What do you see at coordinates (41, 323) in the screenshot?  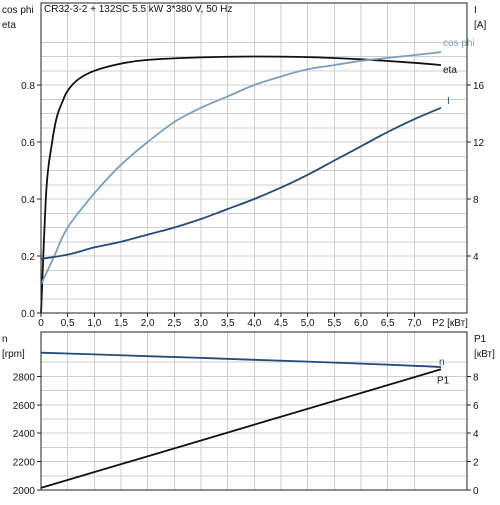 I see `x-tick-label: 0` at bounding box center [41, 323].